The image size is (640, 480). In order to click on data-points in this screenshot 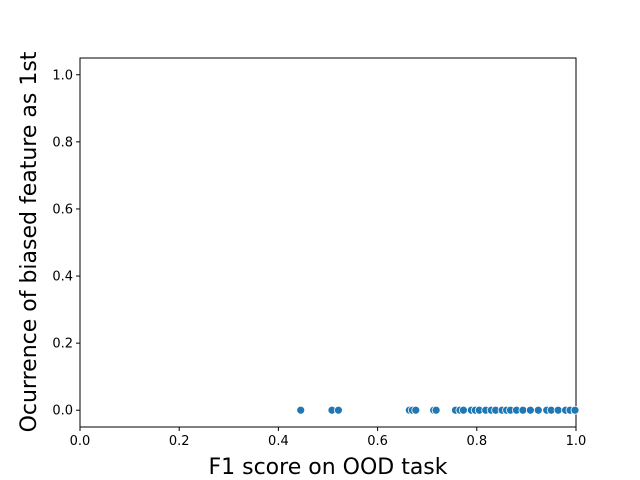, I will do `click(438, 410)`.